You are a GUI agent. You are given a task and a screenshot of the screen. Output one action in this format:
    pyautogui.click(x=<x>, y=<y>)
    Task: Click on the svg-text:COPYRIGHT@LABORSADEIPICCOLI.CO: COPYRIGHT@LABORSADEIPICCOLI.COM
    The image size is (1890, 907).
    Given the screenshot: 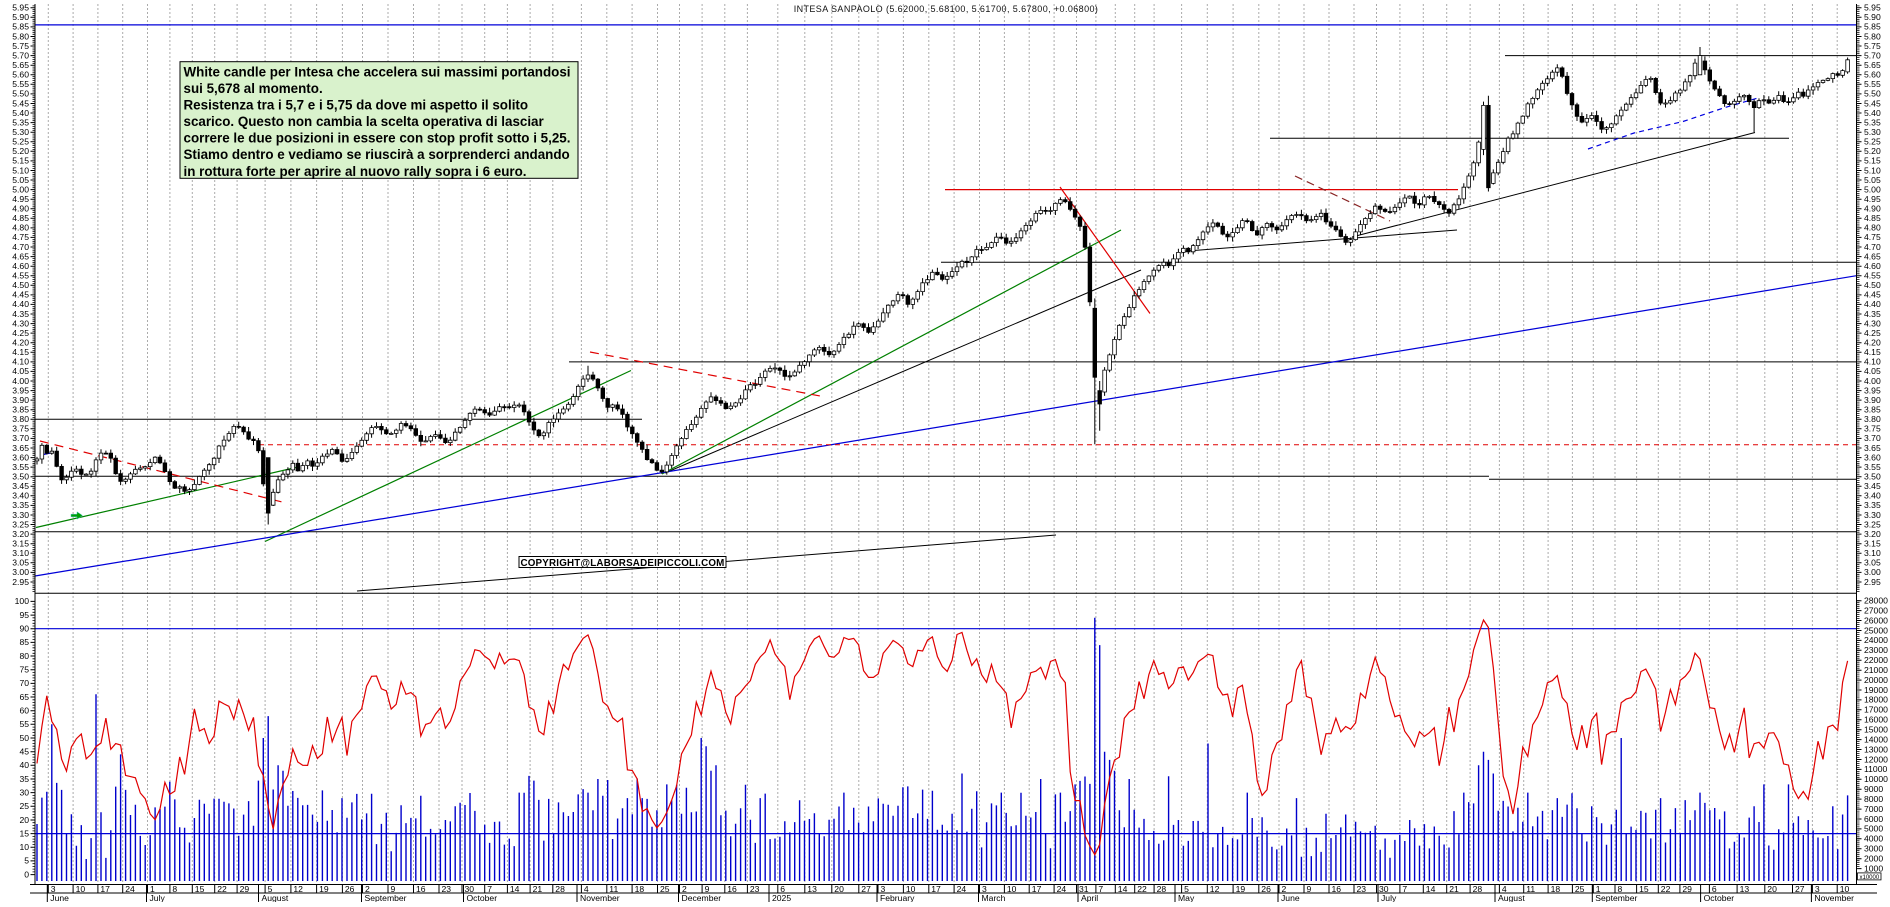 What is the action you would take?
    pyautogui.click(x=622, y=563)
    